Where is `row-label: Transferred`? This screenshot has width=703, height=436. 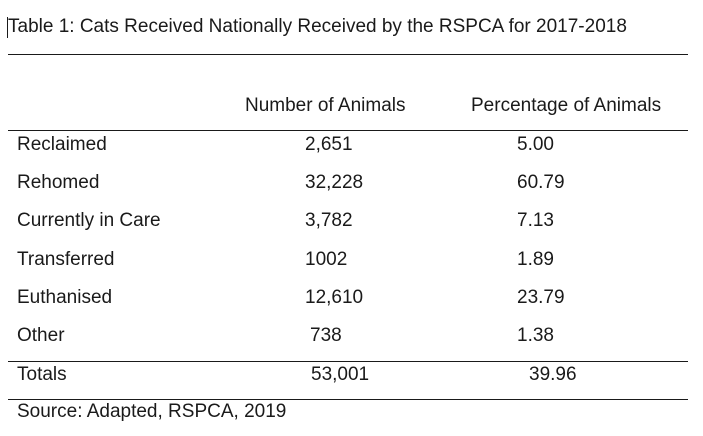
row-label: Transferred is located at coordinates (66, 259).